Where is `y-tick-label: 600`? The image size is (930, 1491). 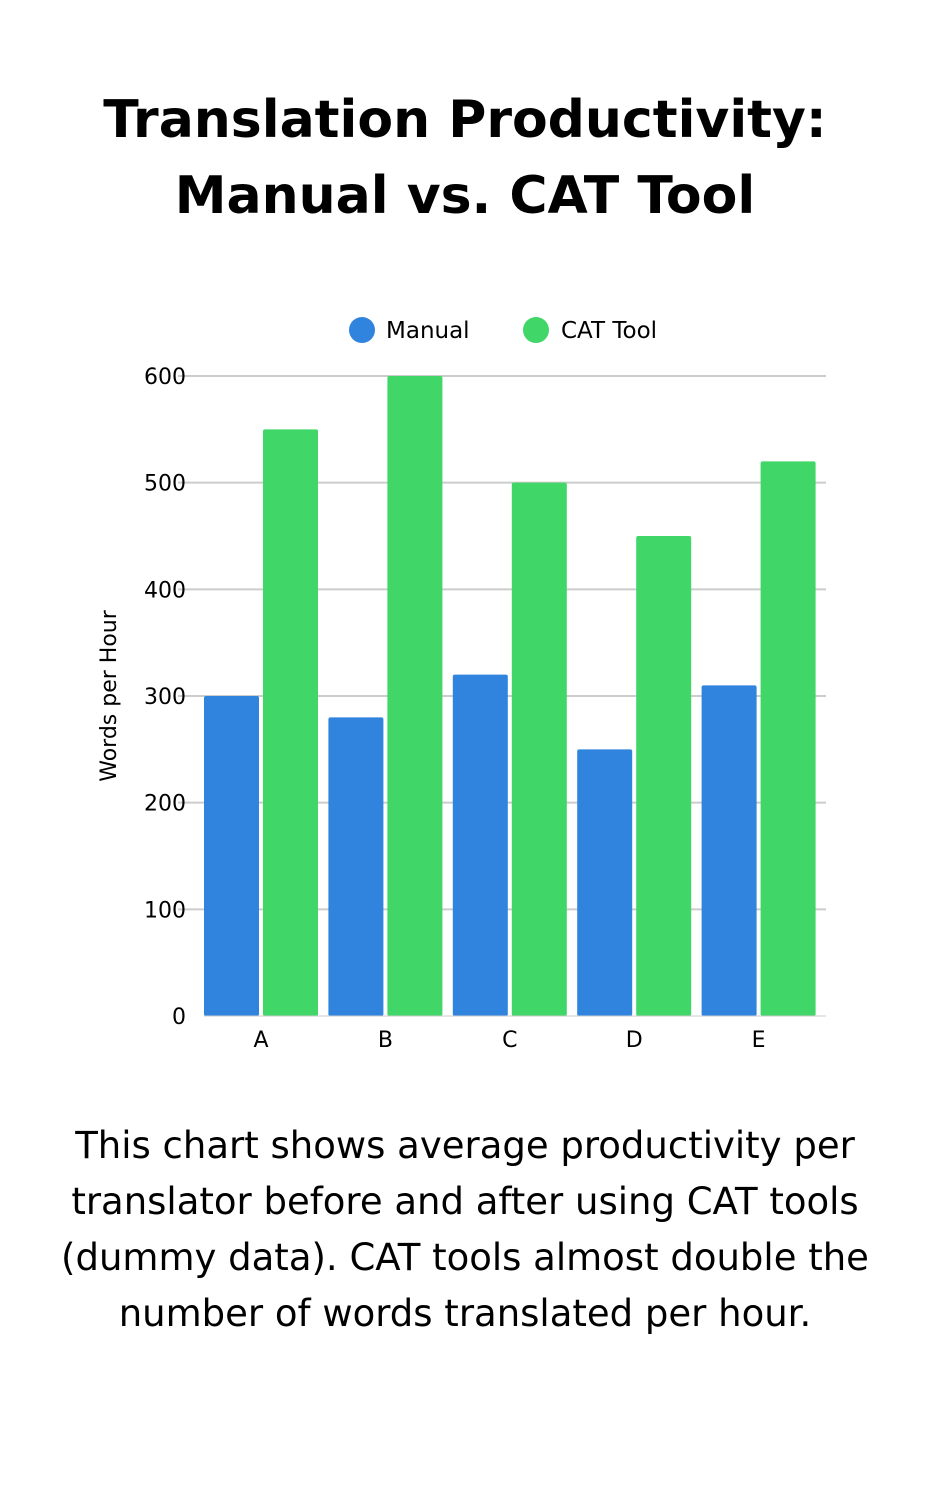
y-tick-label: 600 is located at coordinates (165, 377).